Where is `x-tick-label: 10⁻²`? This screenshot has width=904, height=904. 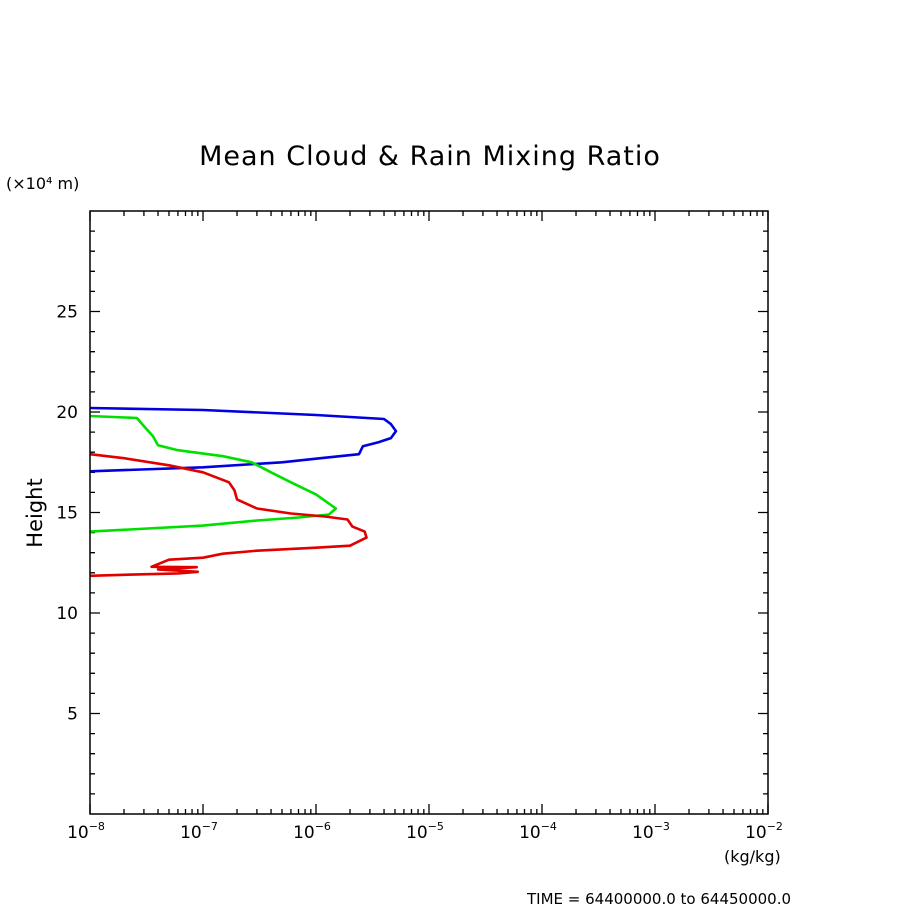
x-tick-label: 10⁻² is located at coordinates (764, 831).